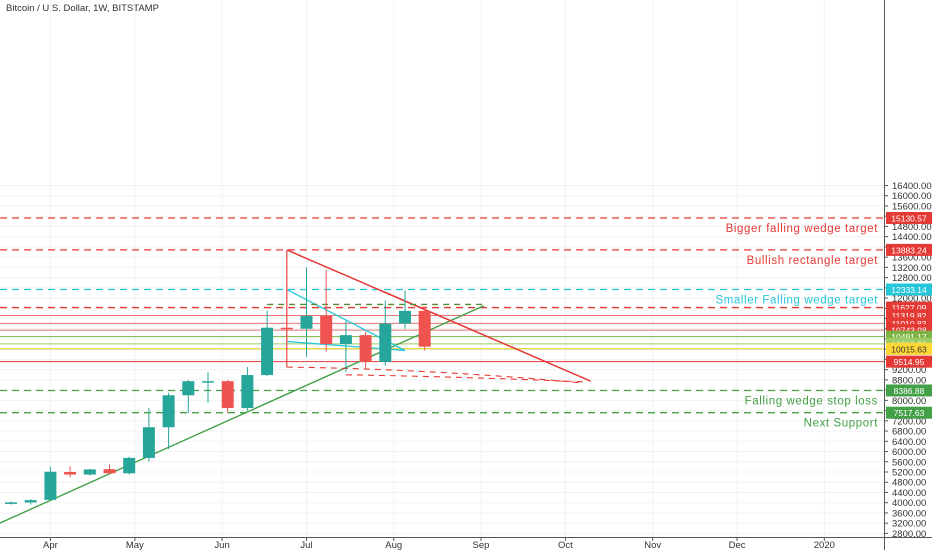 The height and width of the screenshot is (550, 932). Describe the element at coordinates (393, 545) in the screenshot. I see `x-tick-label: Aug` at that location.